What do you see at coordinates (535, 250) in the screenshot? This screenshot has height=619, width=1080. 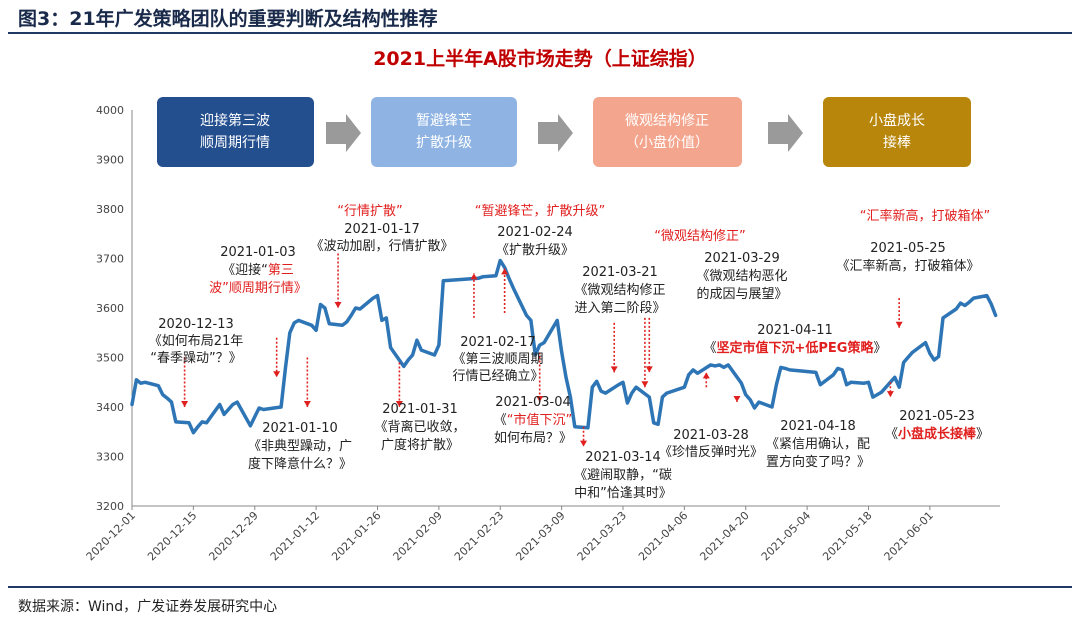 I see `ann-7-line-1: 《扩散升级》` at bounding box center [535, 250].